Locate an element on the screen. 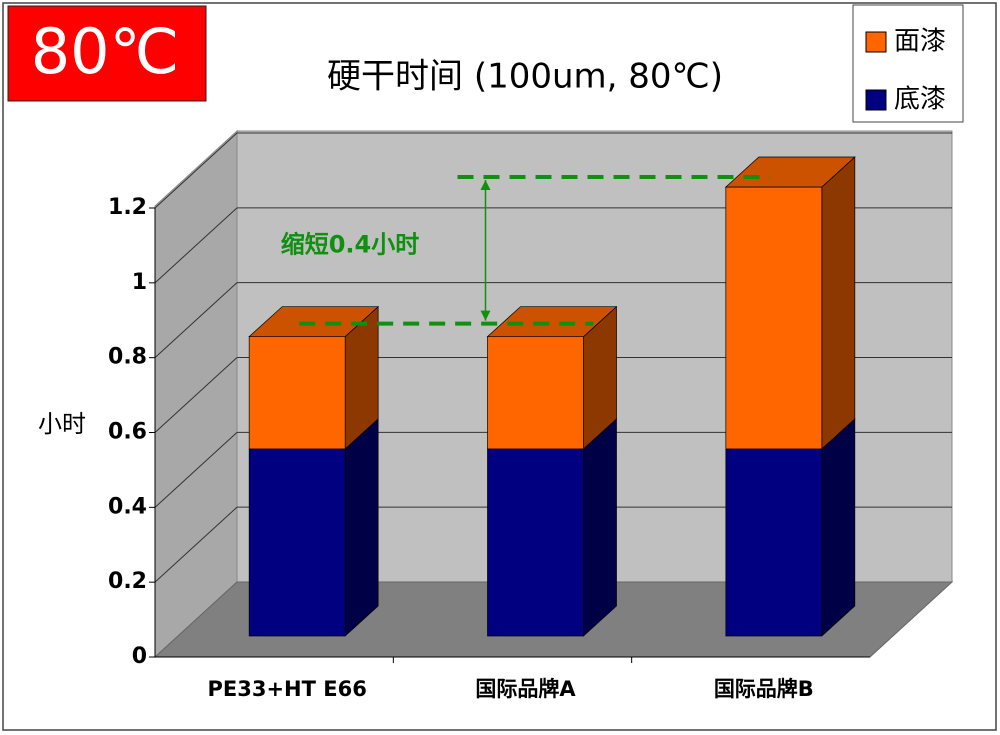  chart-title: 硬干时间 (100um, 80℃) is located at coordinates (525, 77).